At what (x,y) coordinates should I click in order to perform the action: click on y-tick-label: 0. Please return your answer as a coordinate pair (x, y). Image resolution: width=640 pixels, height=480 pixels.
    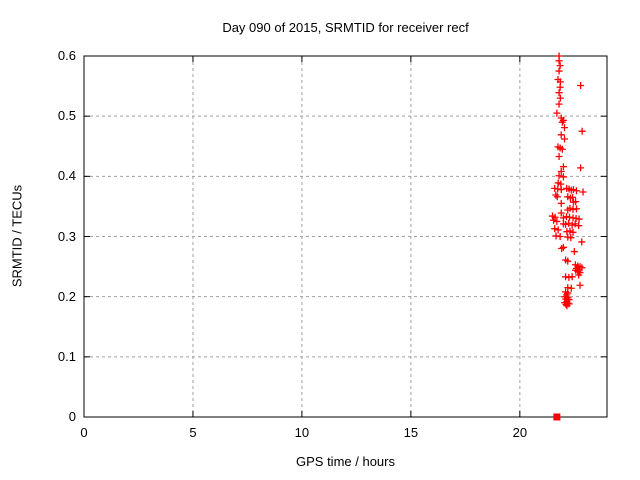
    Looking at the image, I should click on (72, 416).